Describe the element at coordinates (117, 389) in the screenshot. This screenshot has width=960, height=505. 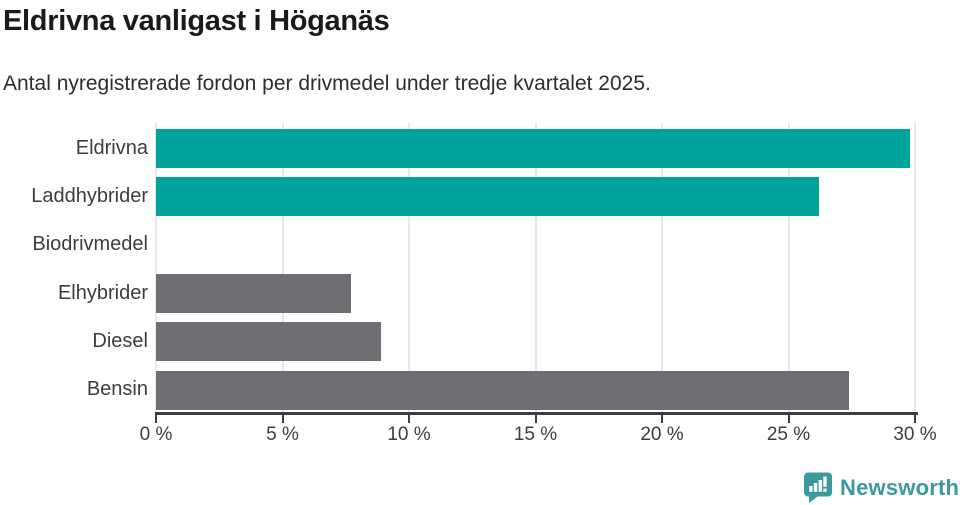
I see `category-label-bensin: Bensin` at that location.